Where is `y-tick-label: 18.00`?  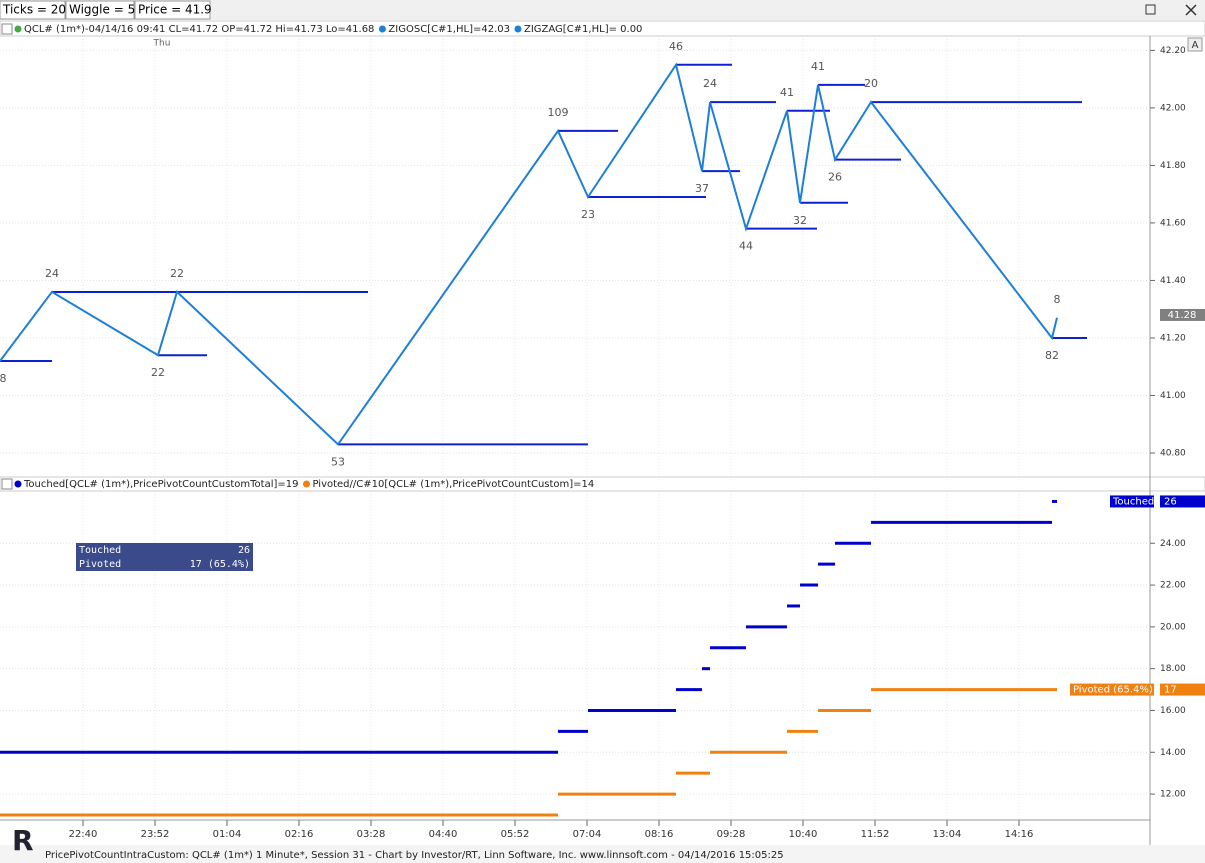
y-tick-label: 18.00 is located at coordinates (1173, 669).